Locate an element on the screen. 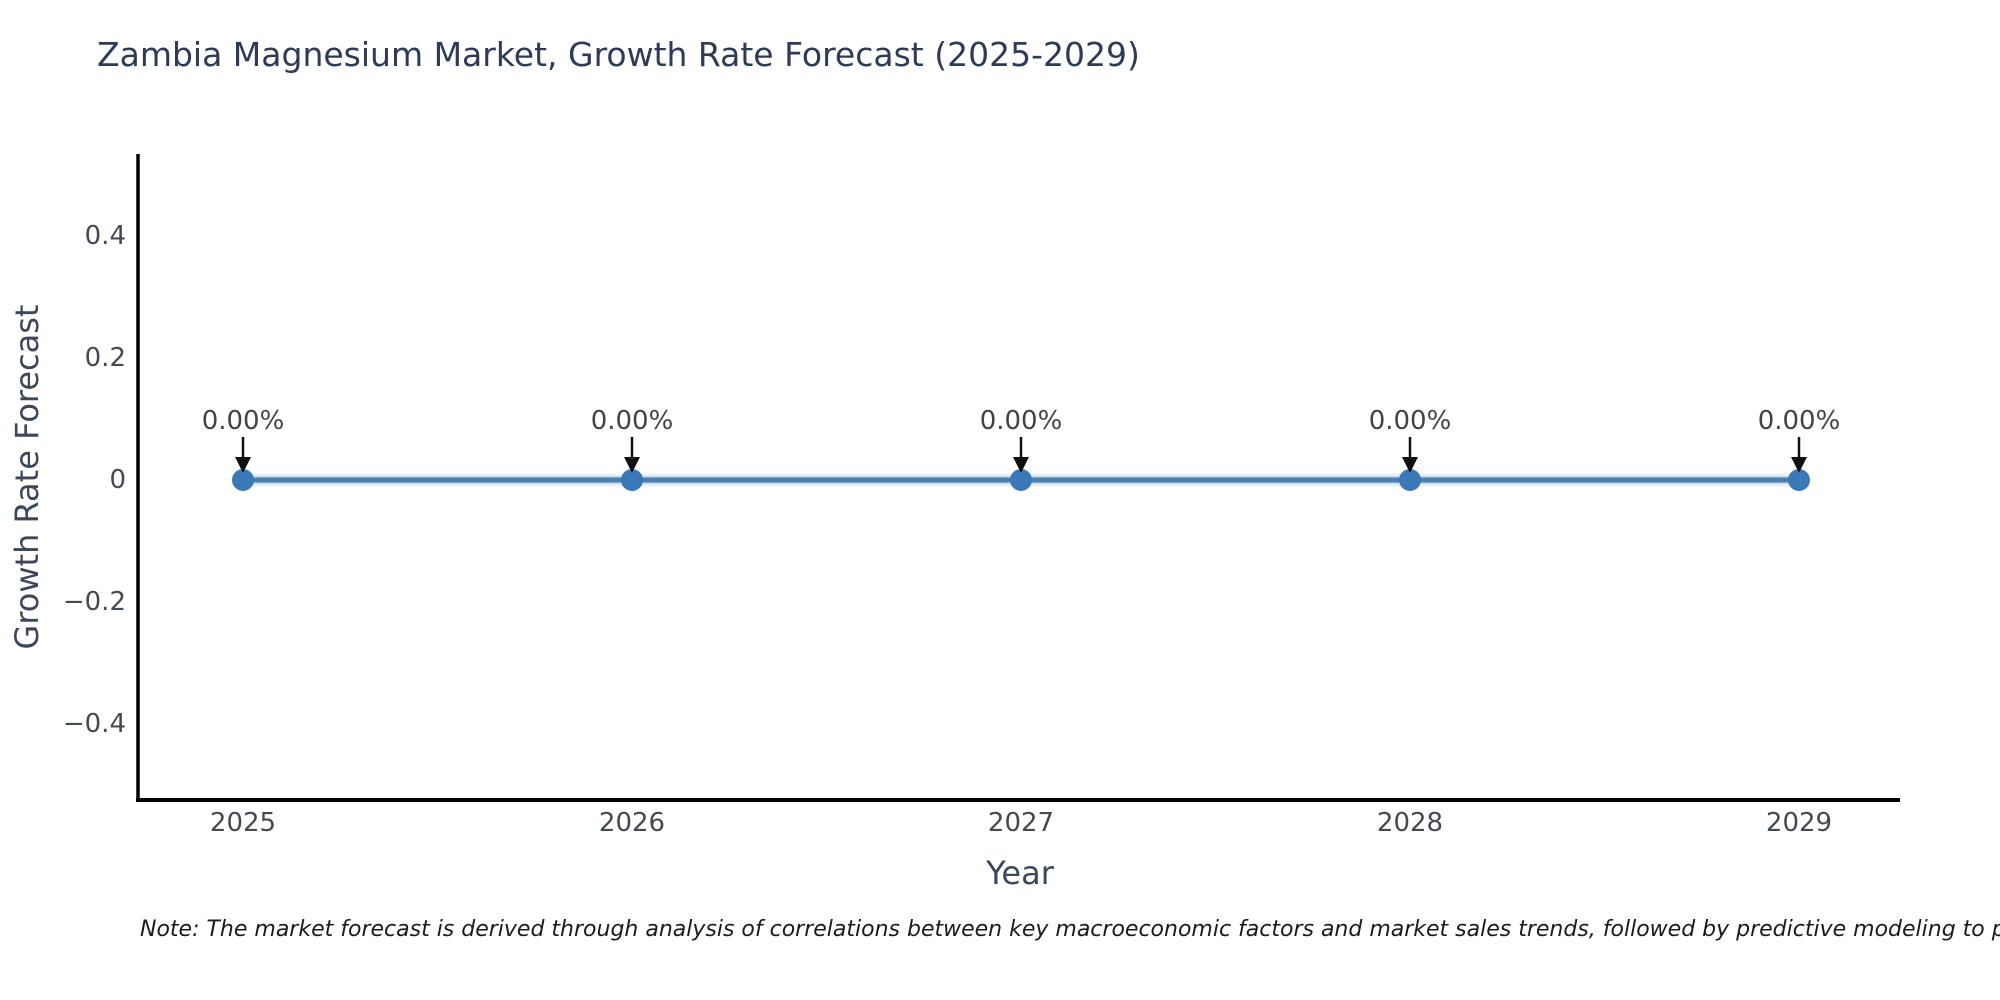 The width and height of the screenshot is (2000, 1000). x-tick-label: 2026 is located at coordinates (632, 823).